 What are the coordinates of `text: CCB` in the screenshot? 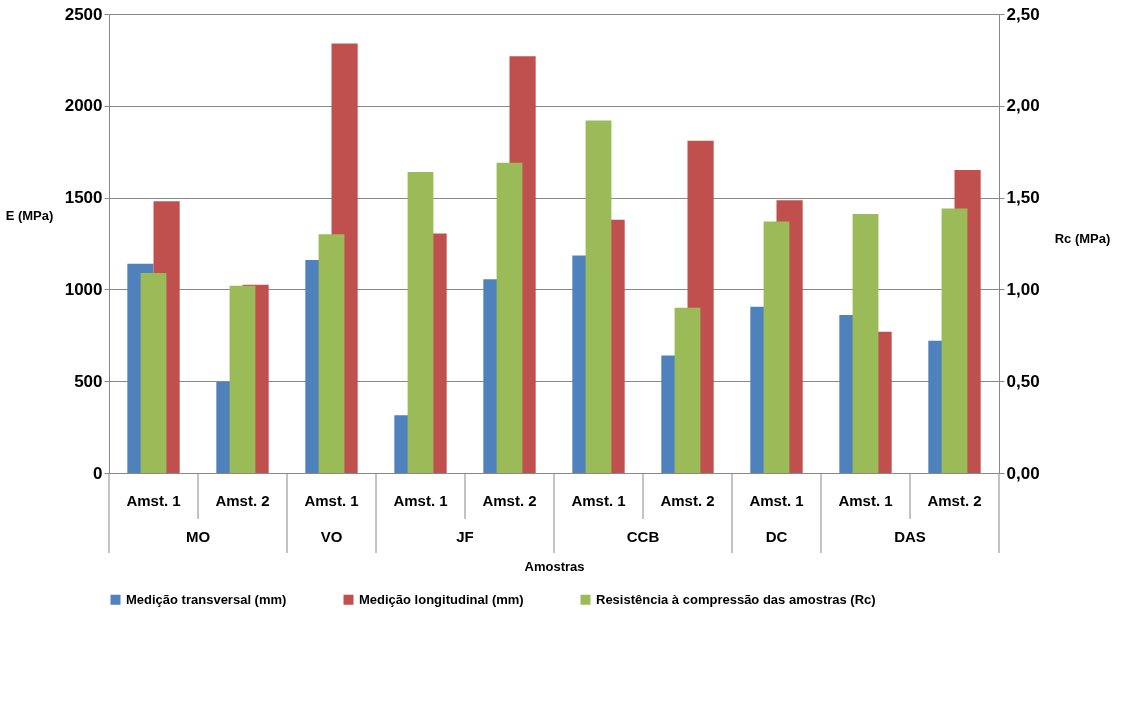 It's located at (643, 536).